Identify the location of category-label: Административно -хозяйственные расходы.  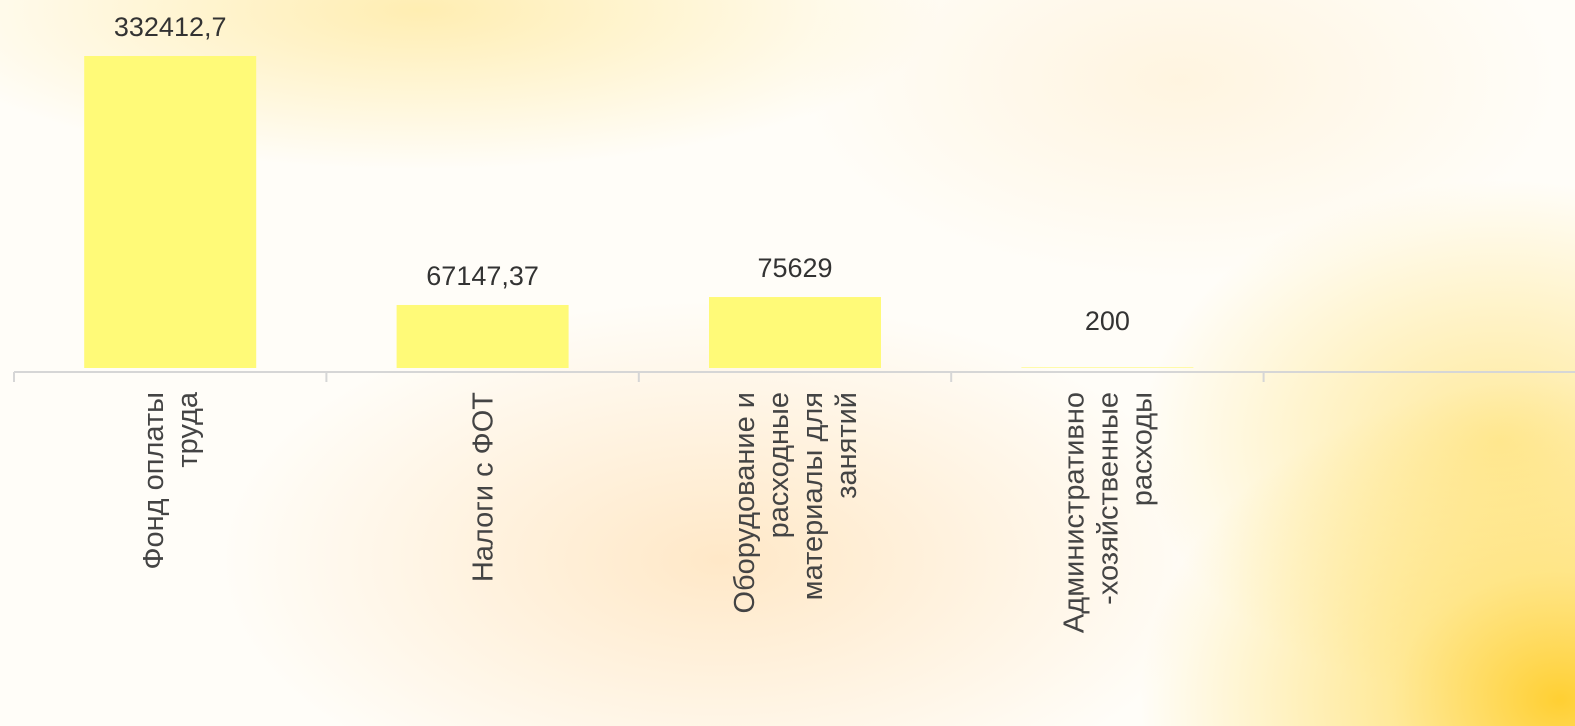
(1108, 512).